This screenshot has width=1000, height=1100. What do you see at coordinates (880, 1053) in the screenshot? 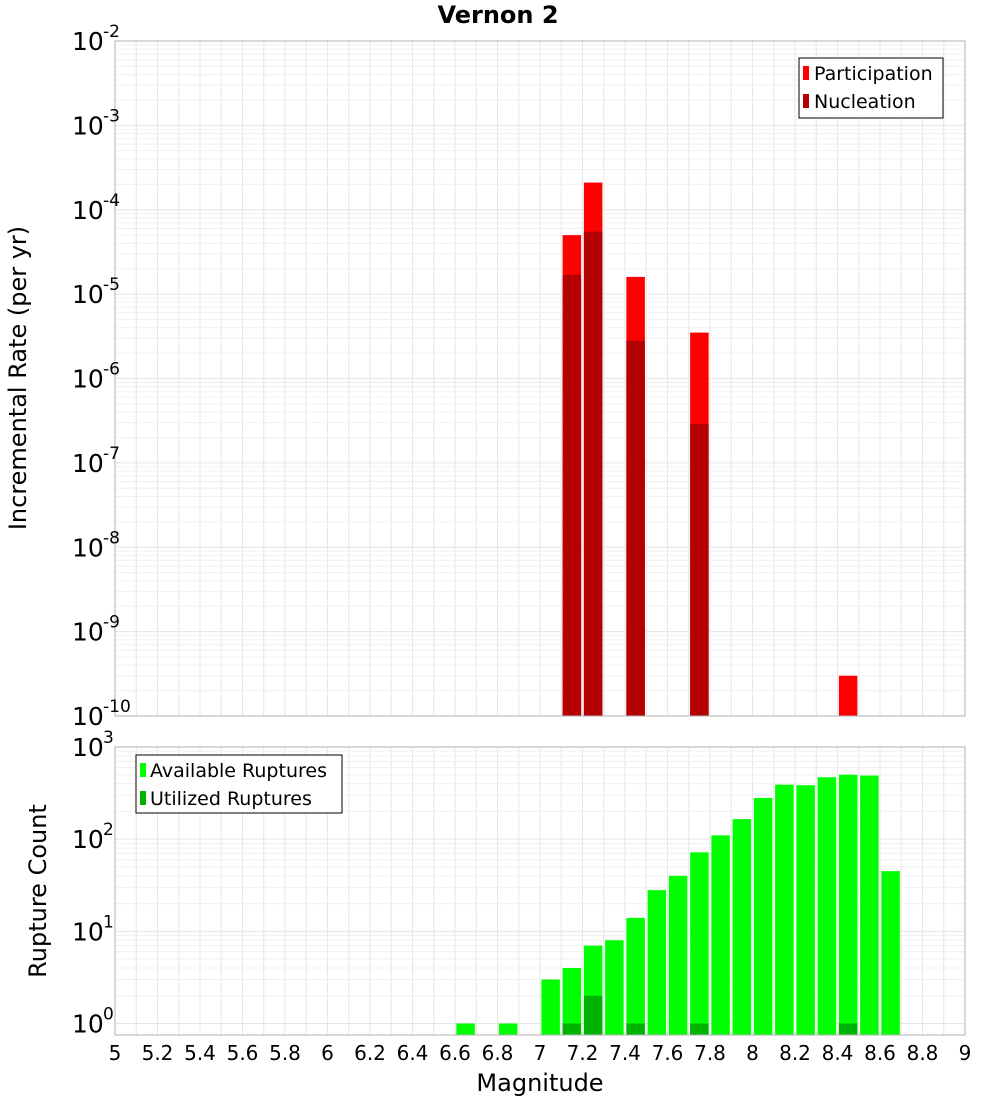
I see `xtick-label: 8.6` at bounding box center [880, 1053].